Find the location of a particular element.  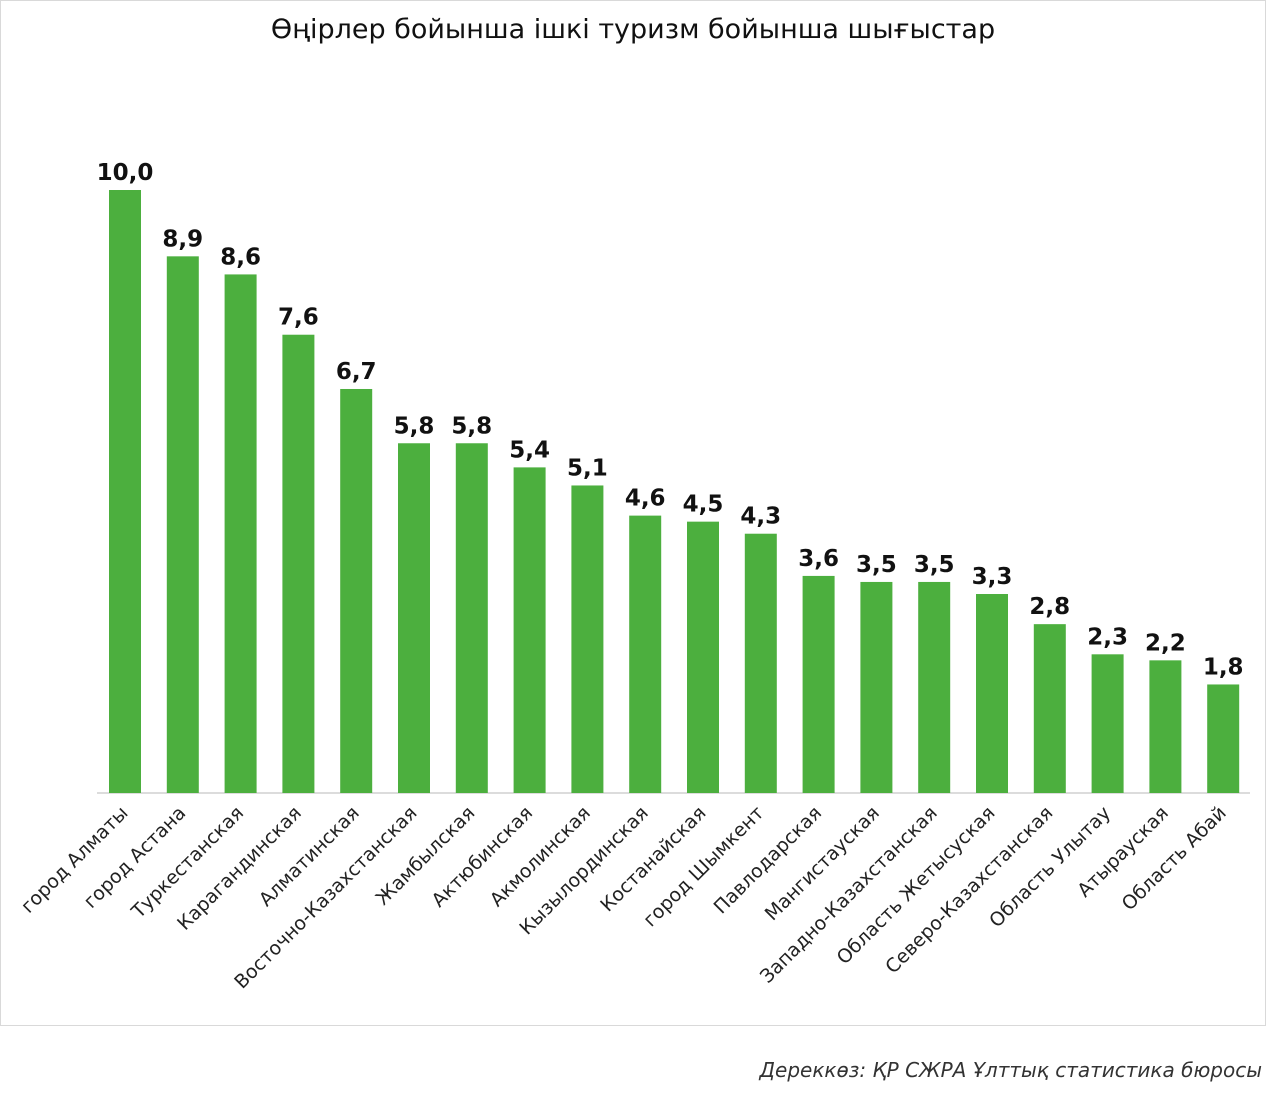

value-label-14: 3,5 is located at coordinates (934, 565).